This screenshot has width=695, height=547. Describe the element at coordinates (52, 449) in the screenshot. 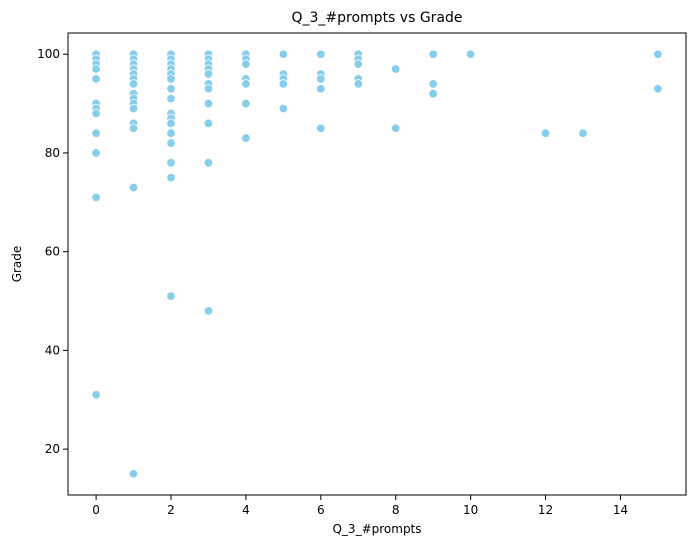

I see `y-tick-label: 20` at that location.